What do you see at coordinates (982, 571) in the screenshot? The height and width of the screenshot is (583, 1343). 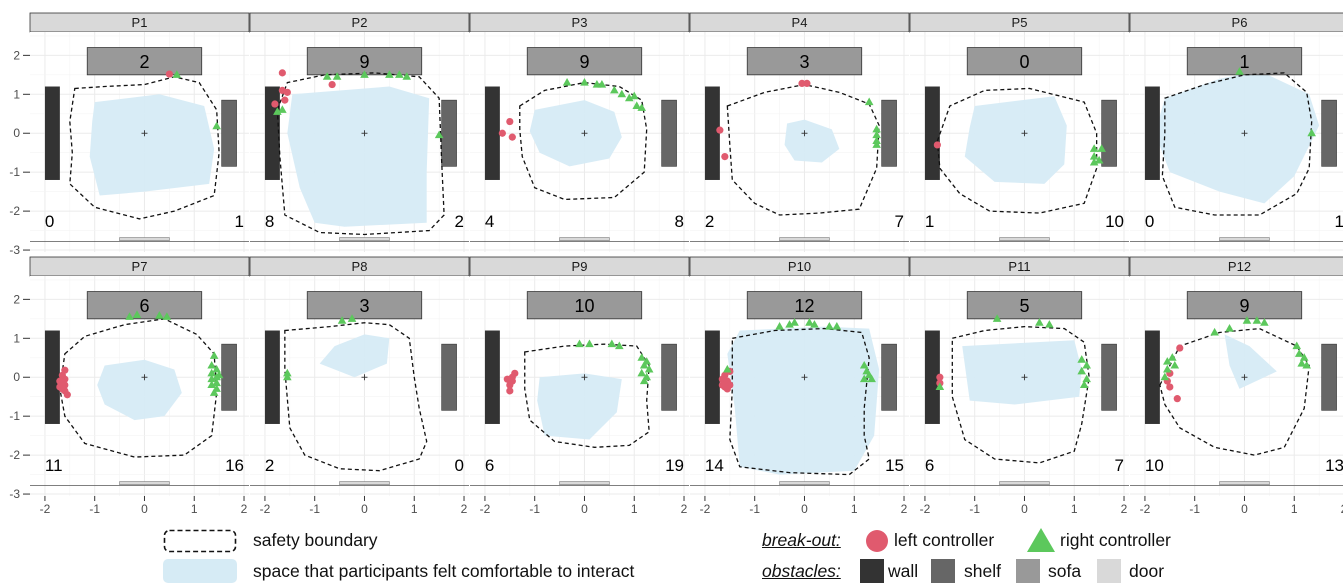 I see `legend-shelf-label: shelf` at bounding box center [982, 571].